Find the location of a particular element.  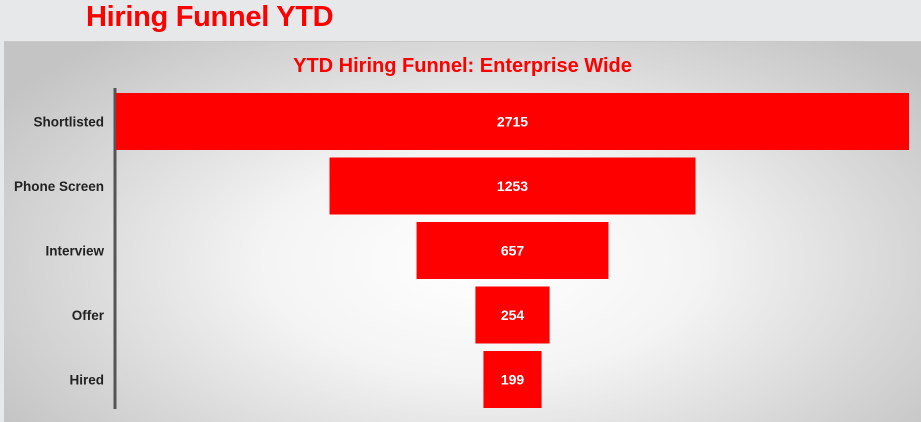

category-label: Shortlisted is located at coordinates (68, 122).